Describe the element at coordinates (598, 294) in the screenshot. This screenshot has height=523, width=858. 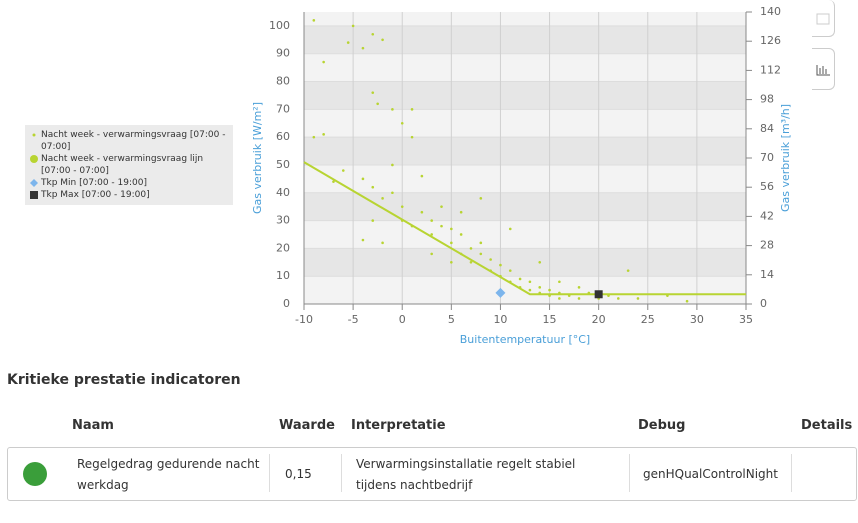
I see `square-marker` at that location.